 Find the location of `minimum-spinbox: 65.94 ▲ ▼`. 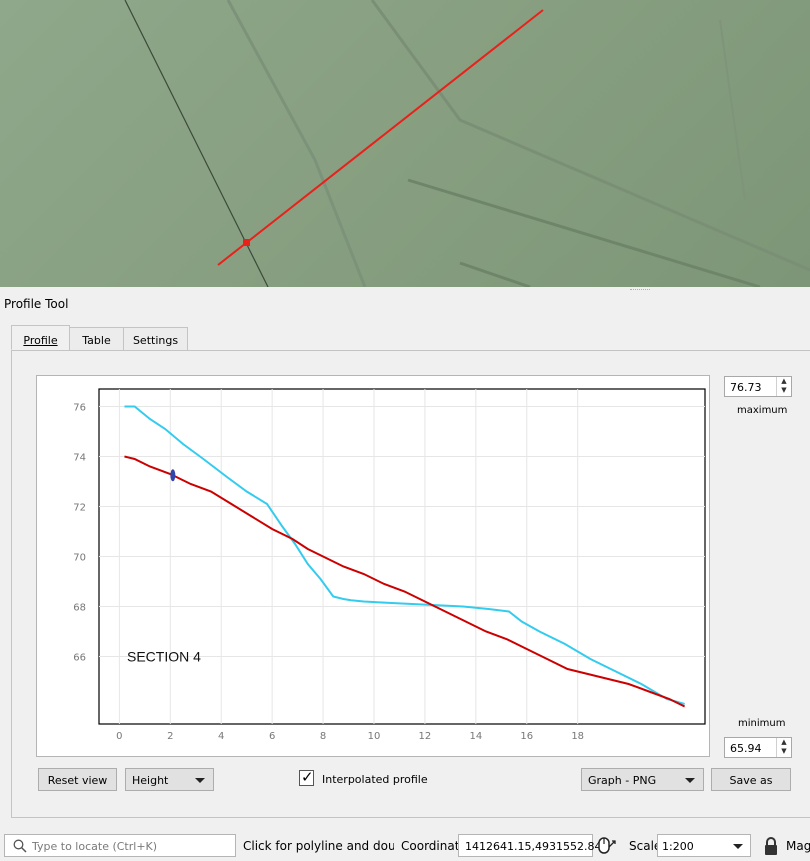

minimum-spinbox: 65.94 ▲ ▼ is located at coordinates (758, 747).